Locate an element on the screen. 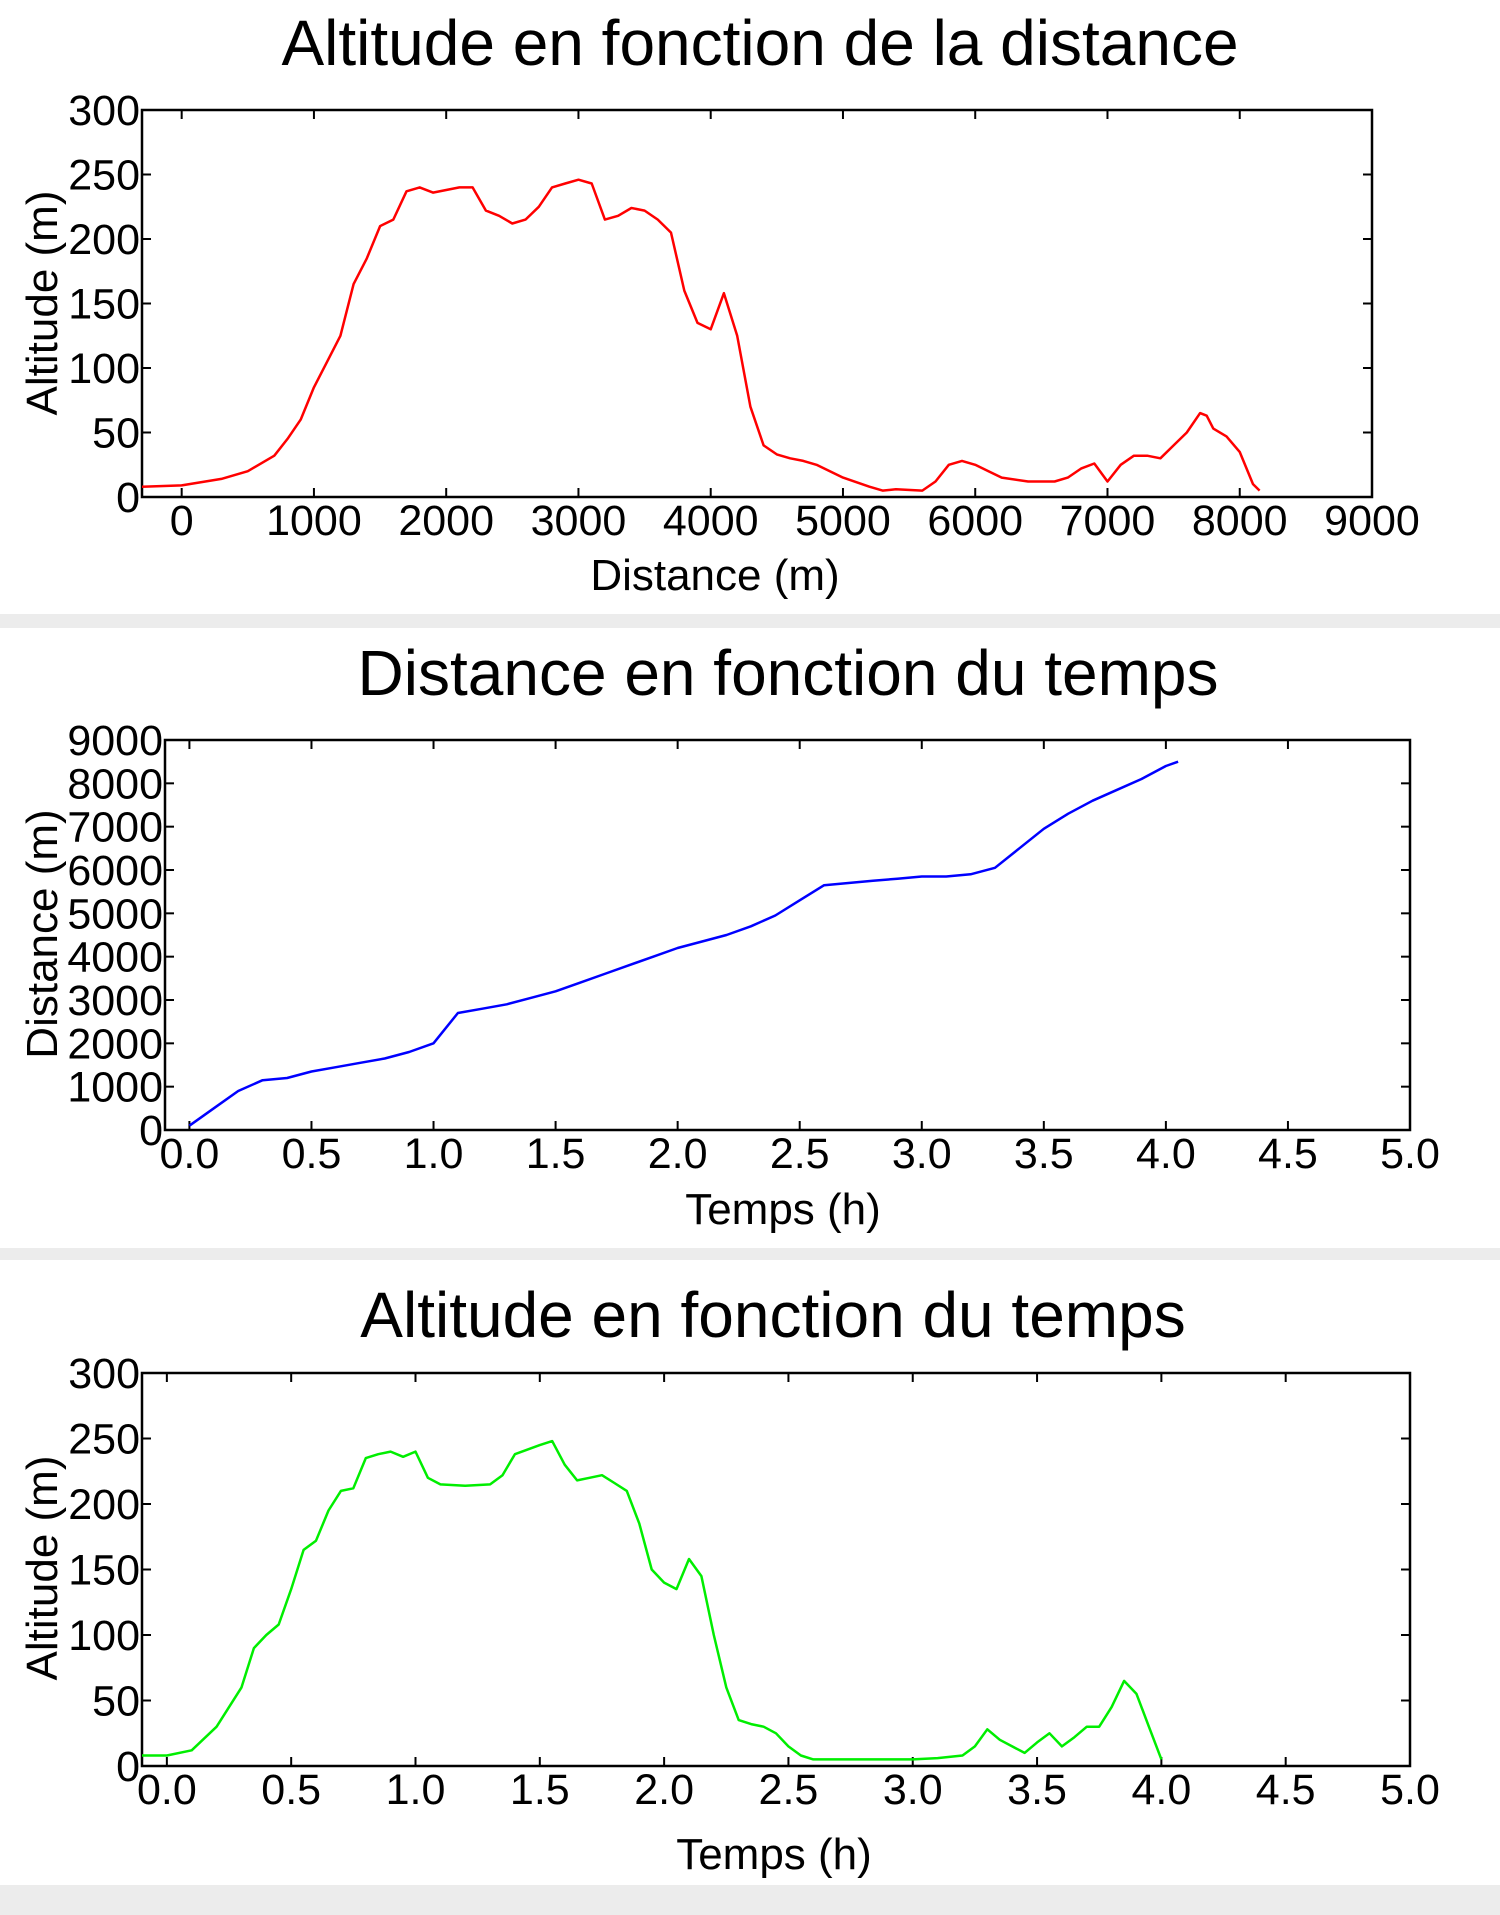 This screenshot has height=1915, width=1500. x-tick-label: 1000 is located at coordinates (314, 521).